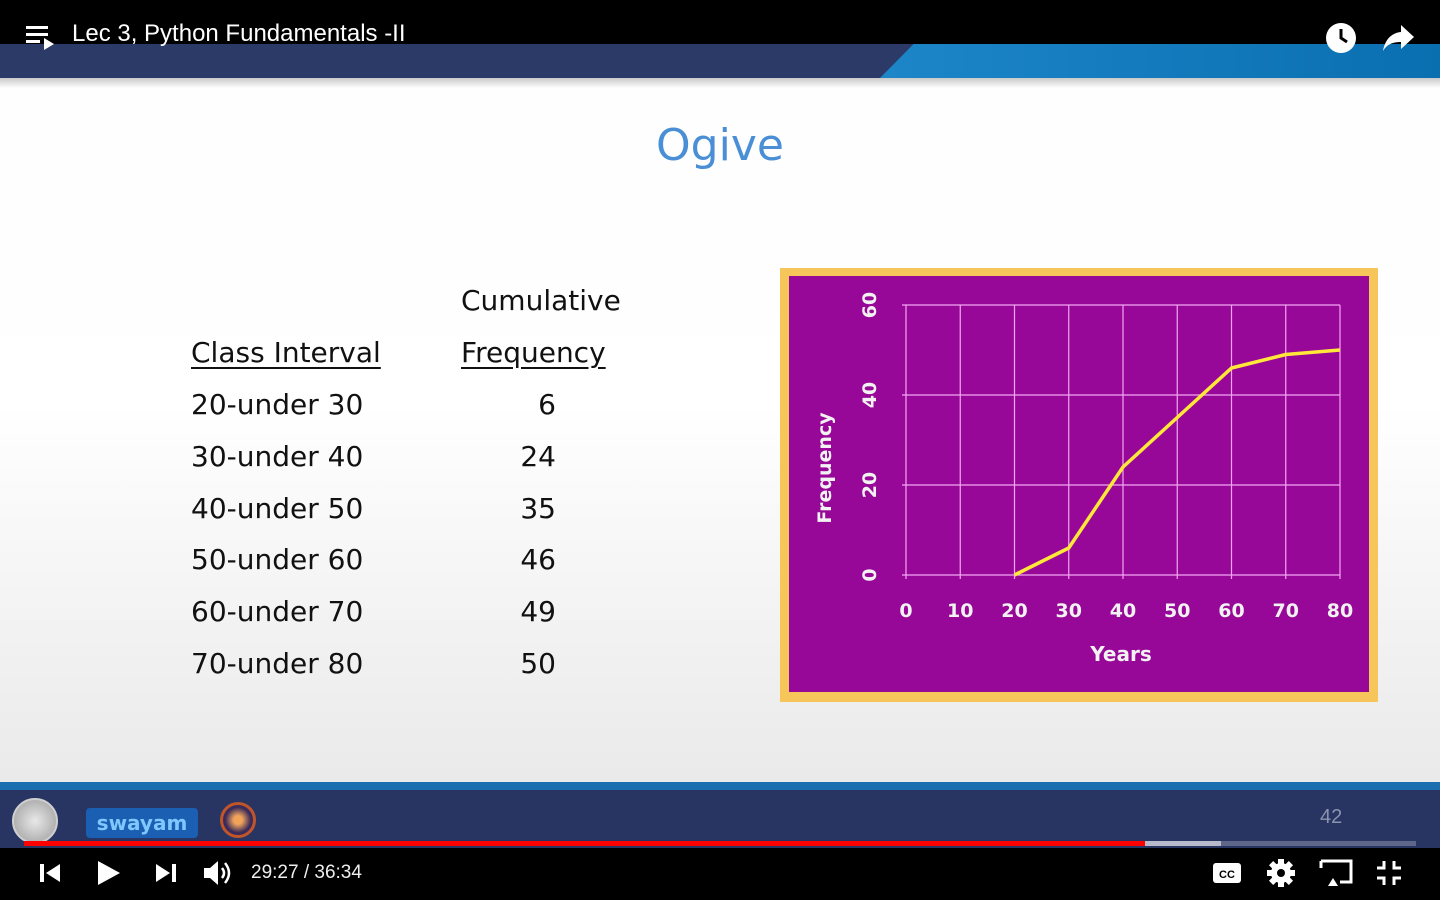 The width and height of the screenshot is (1440, 900). What do you see at coordinates (109, 875) in the screenshot?
I see `play-icon` at bounding box center [109, 875].